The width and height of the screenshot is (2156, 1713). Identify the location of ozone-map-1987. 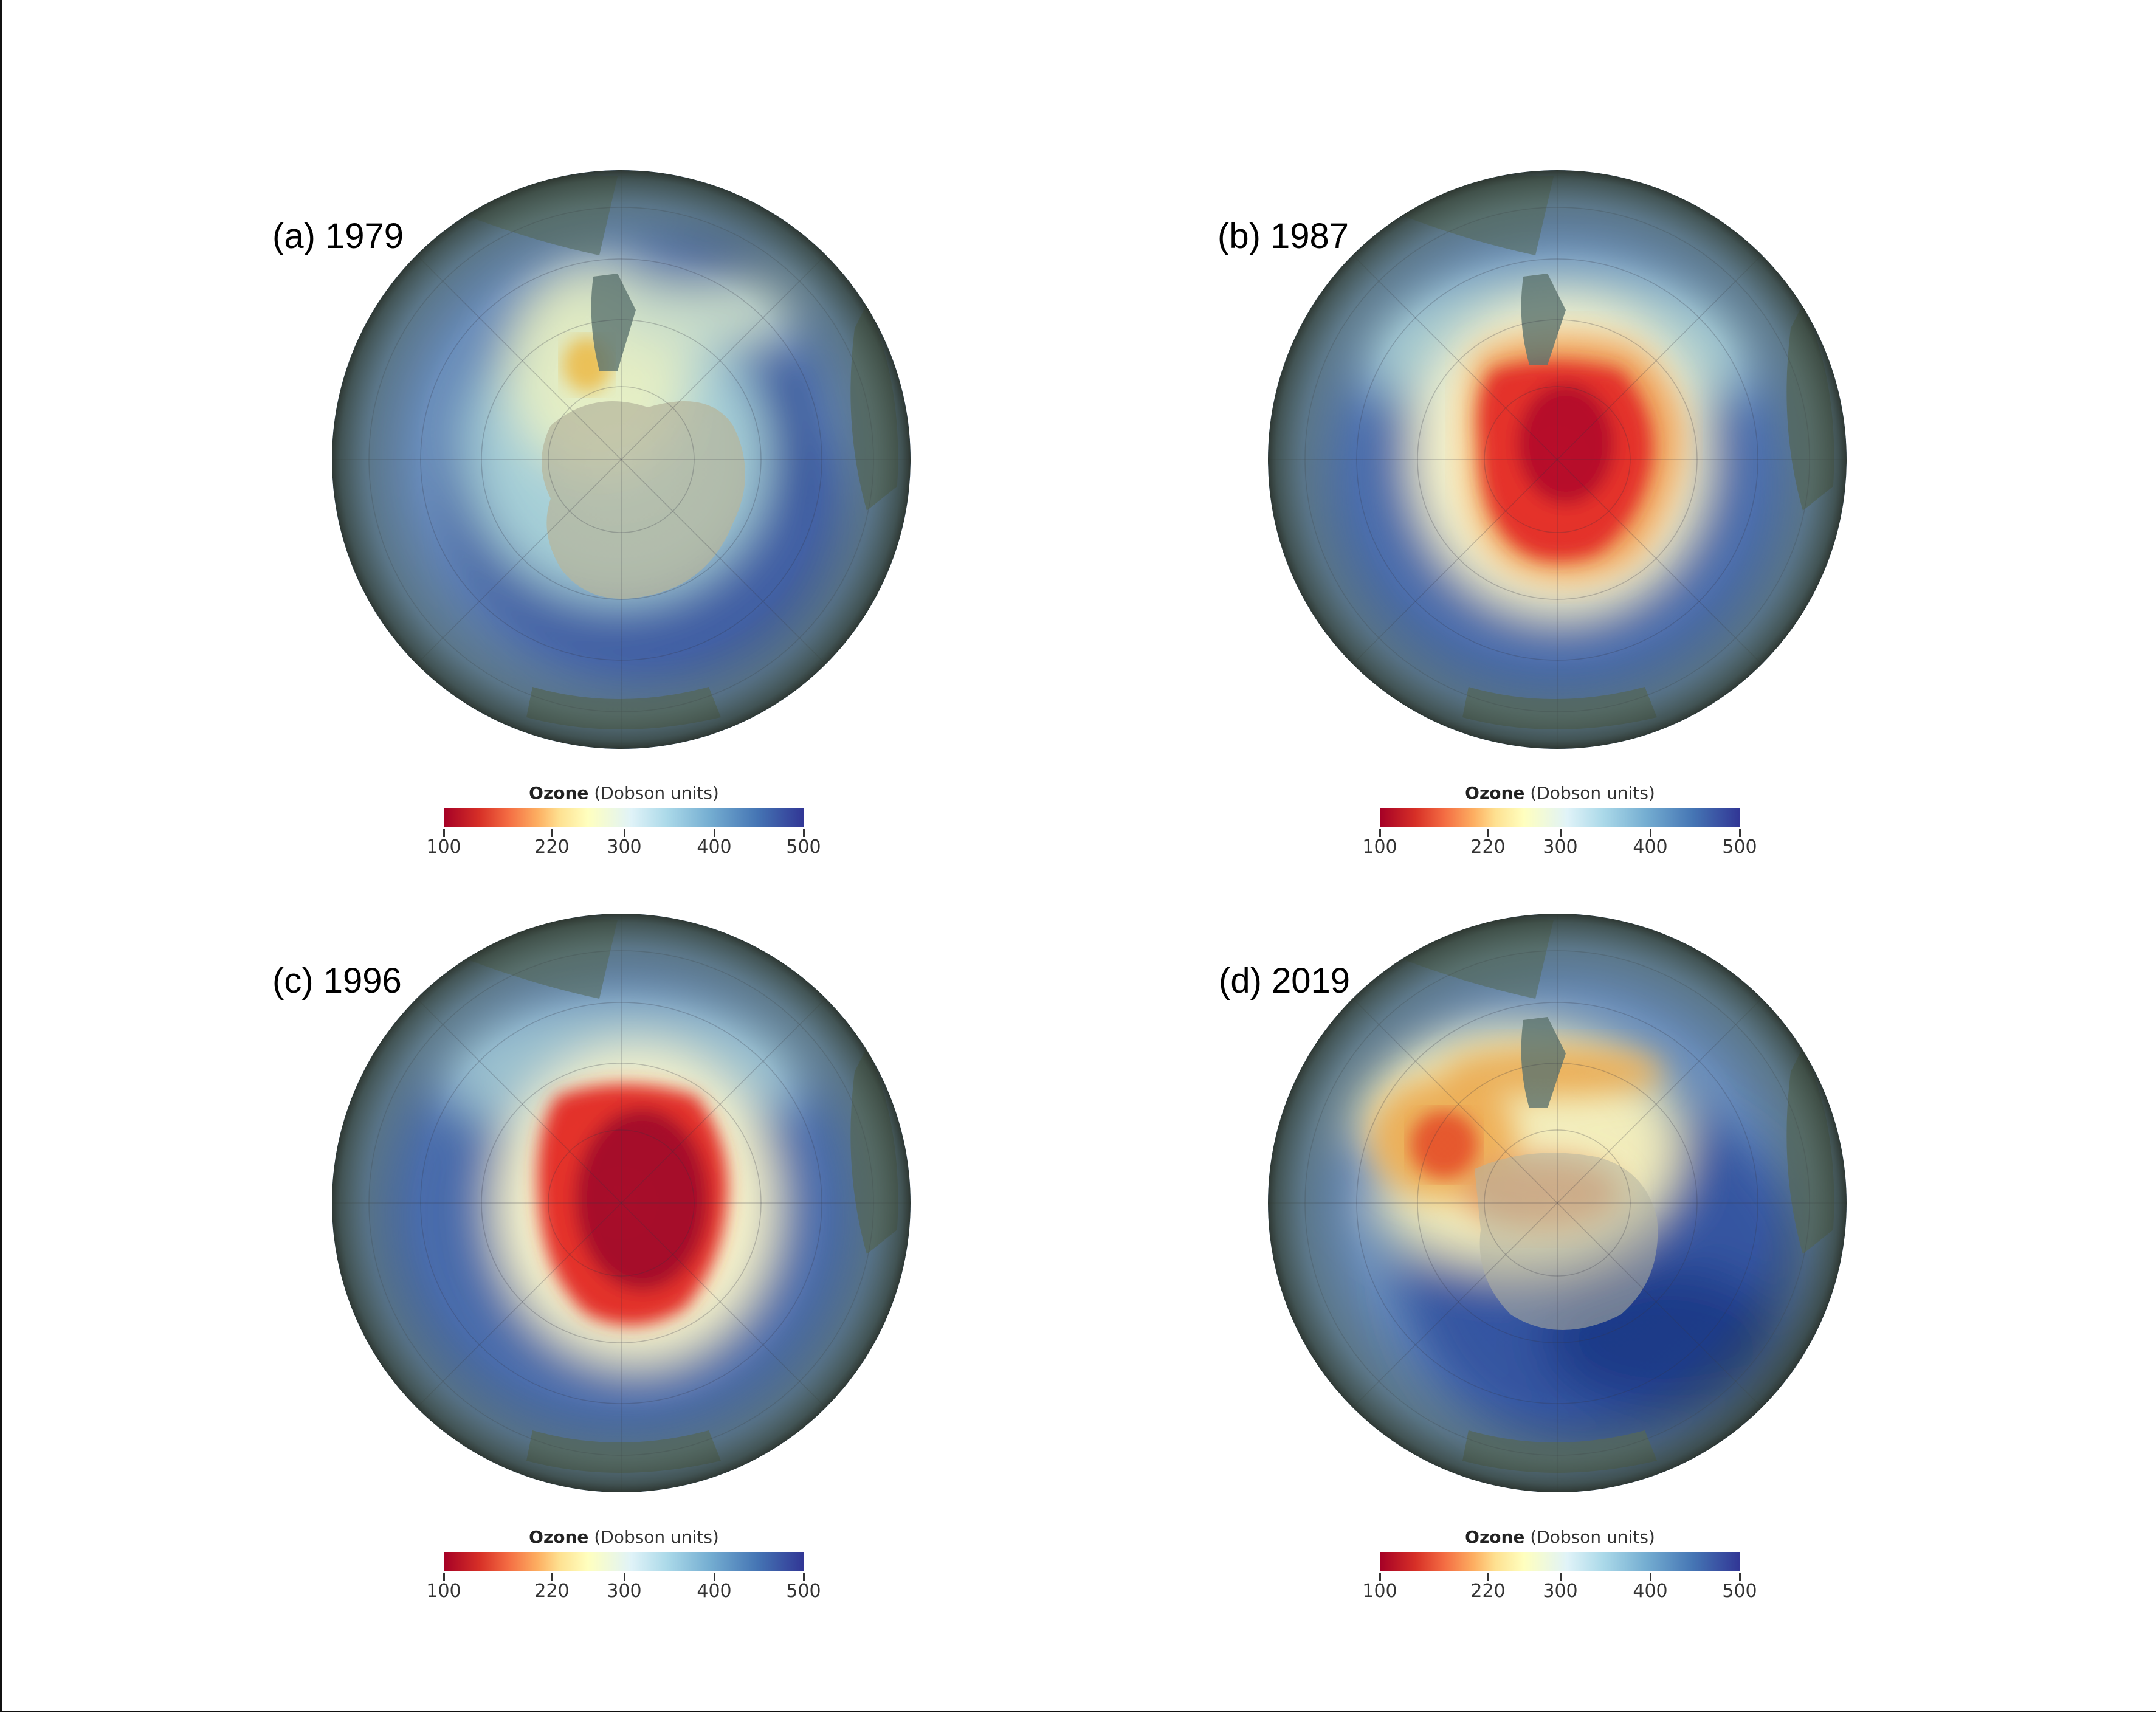
(1557, 459).